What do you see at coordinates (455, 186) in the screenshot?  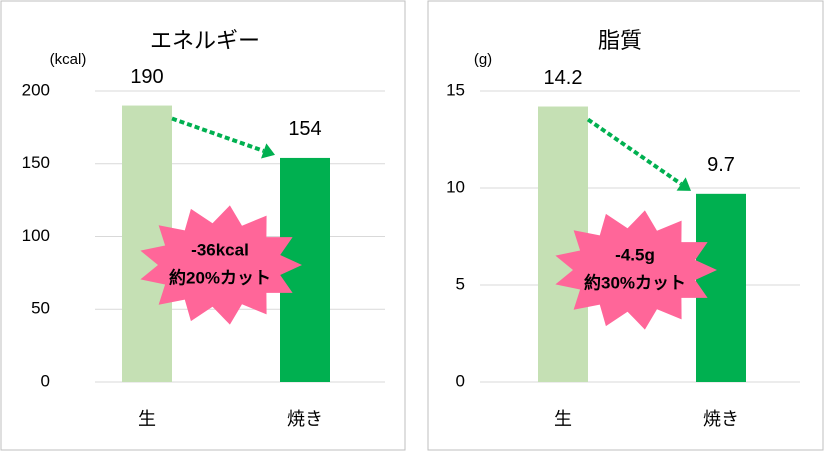 I see `y-tick-label: 10` at bounding box center [455, 186].